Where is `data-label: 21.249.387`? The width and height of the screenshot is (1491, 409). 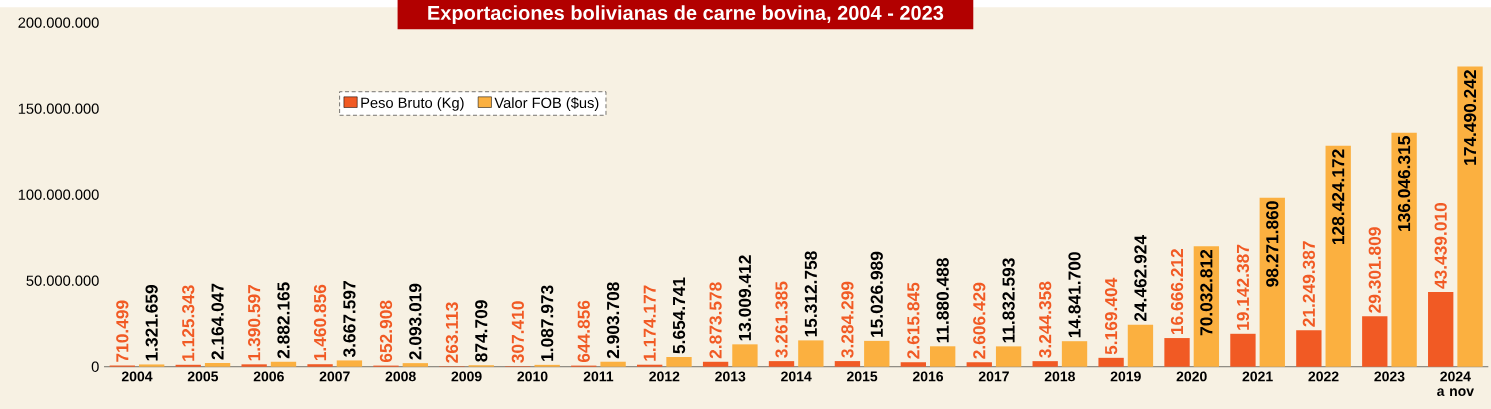 data-label: 21.249.387 is located at coordinates (1309, 284).